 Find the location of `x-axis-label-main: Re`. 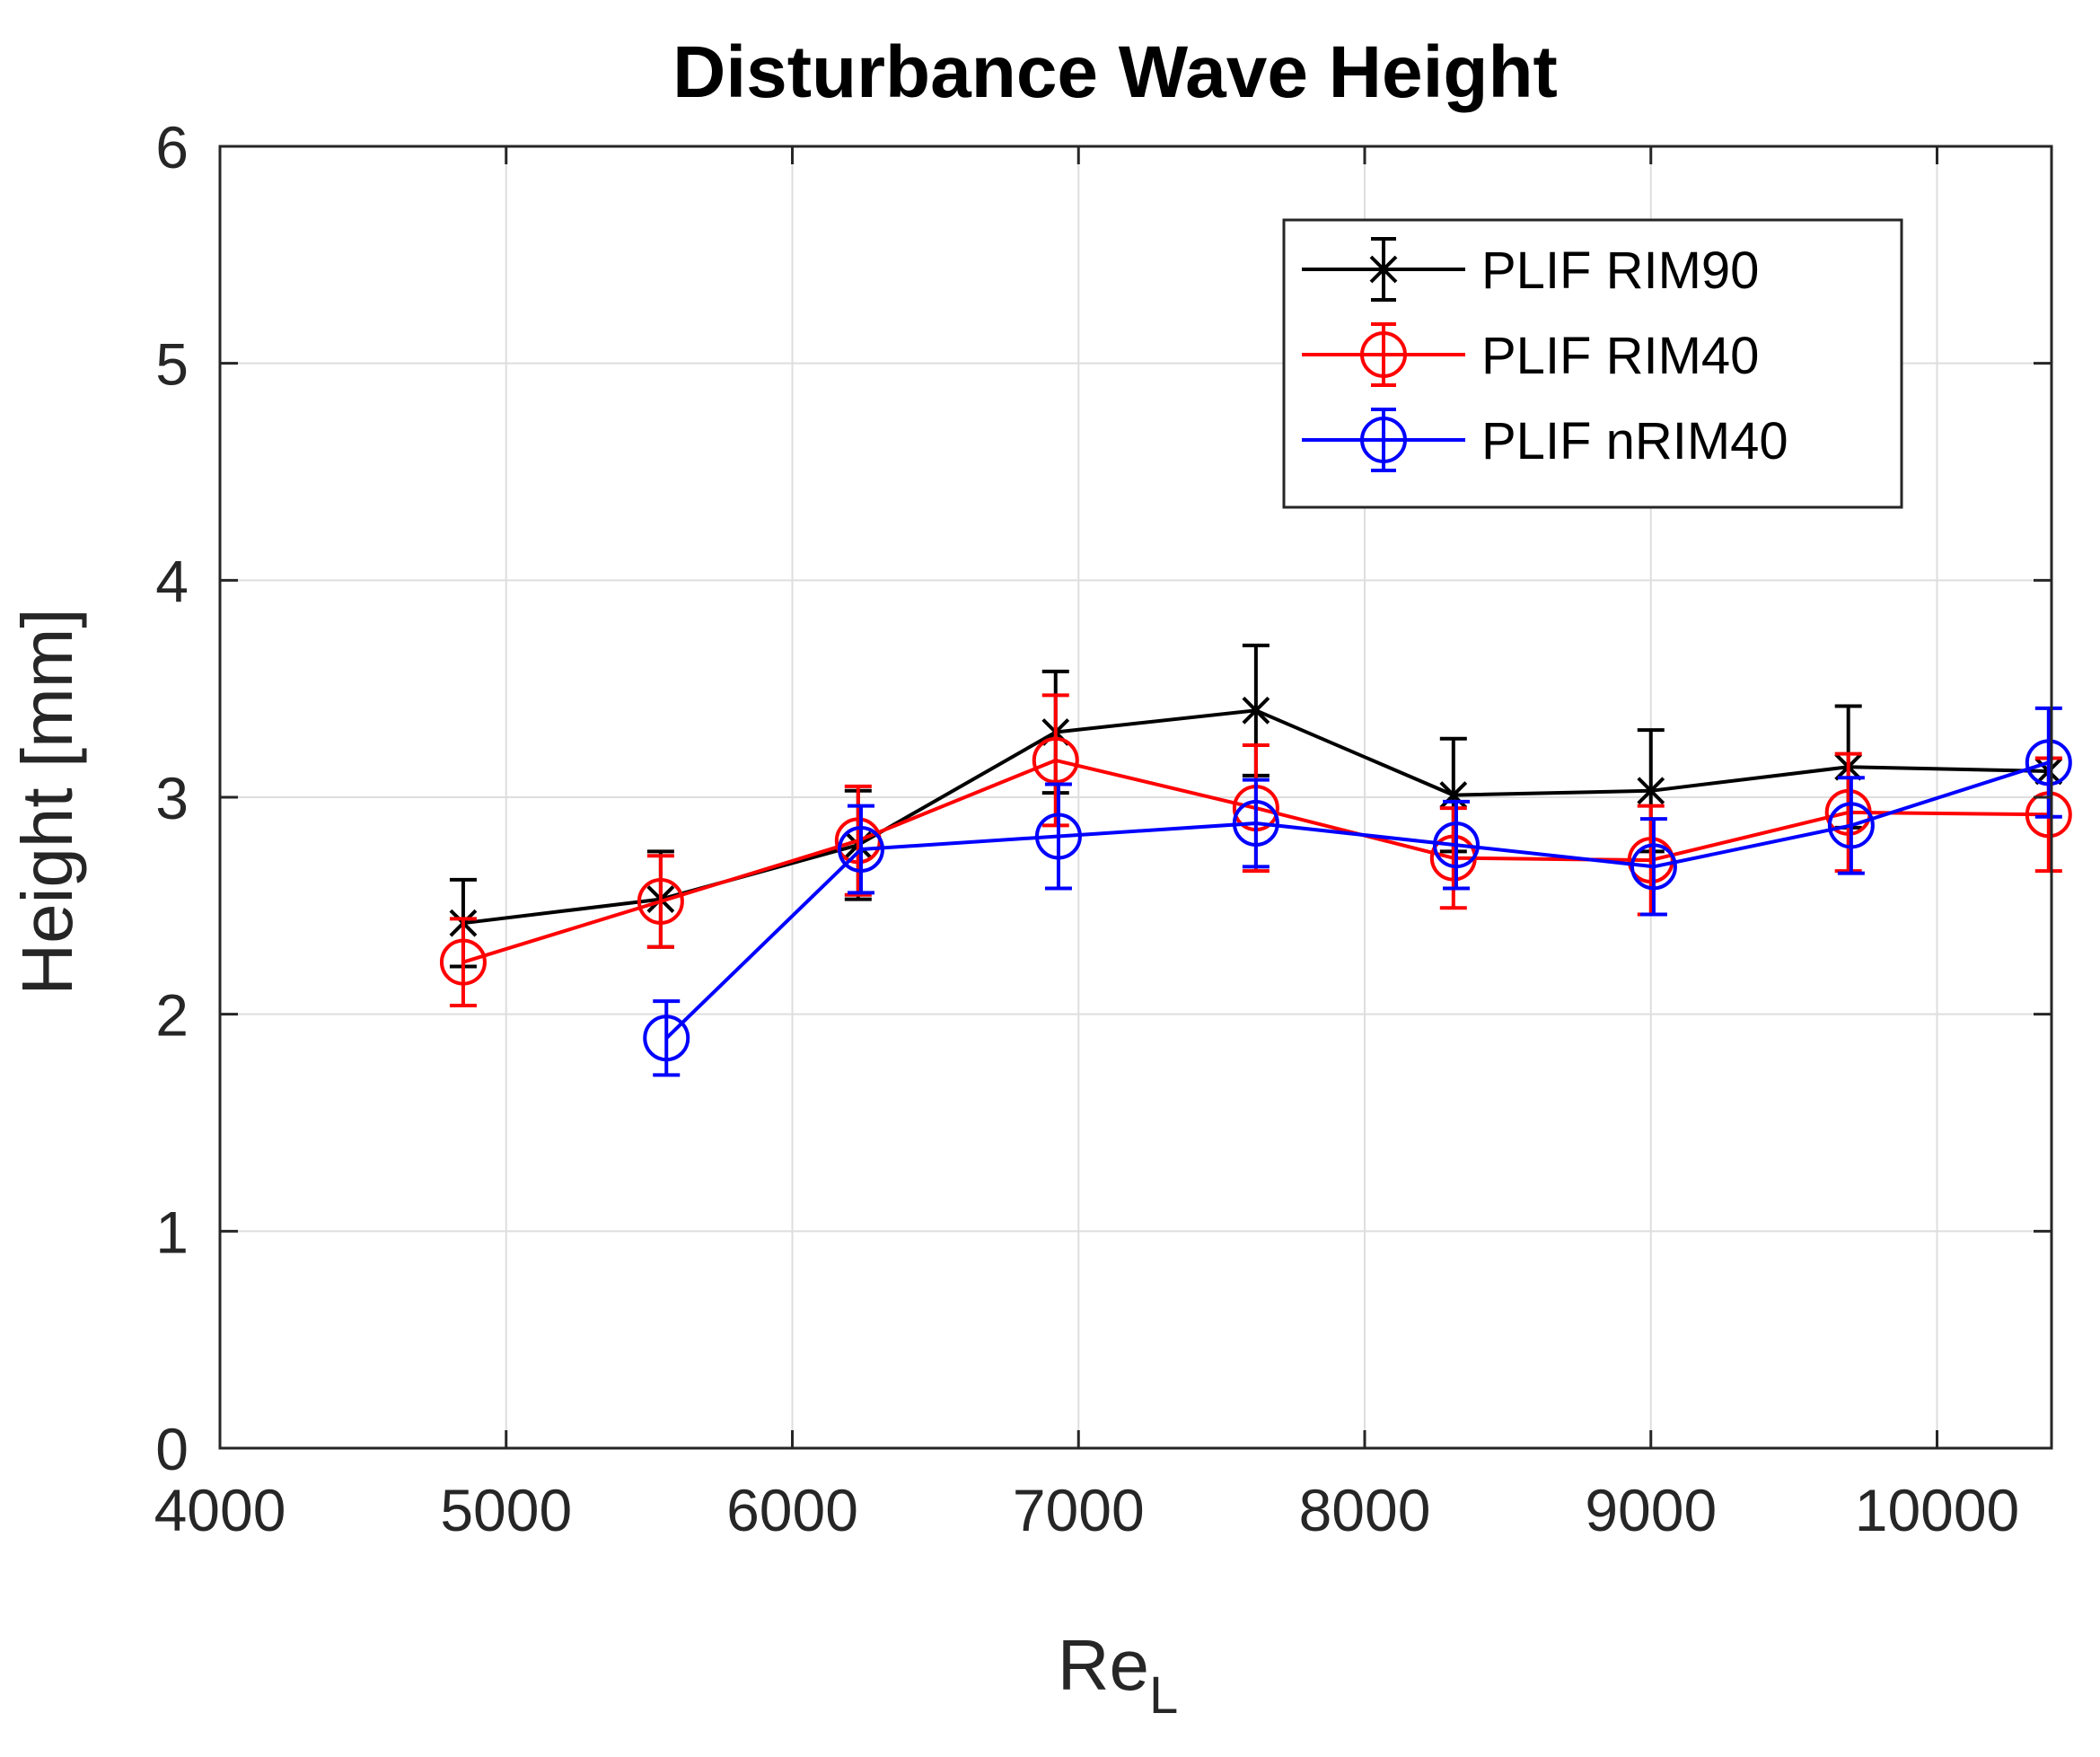

x-axis-label-main: Re is located at coordinates (1103, 1665).